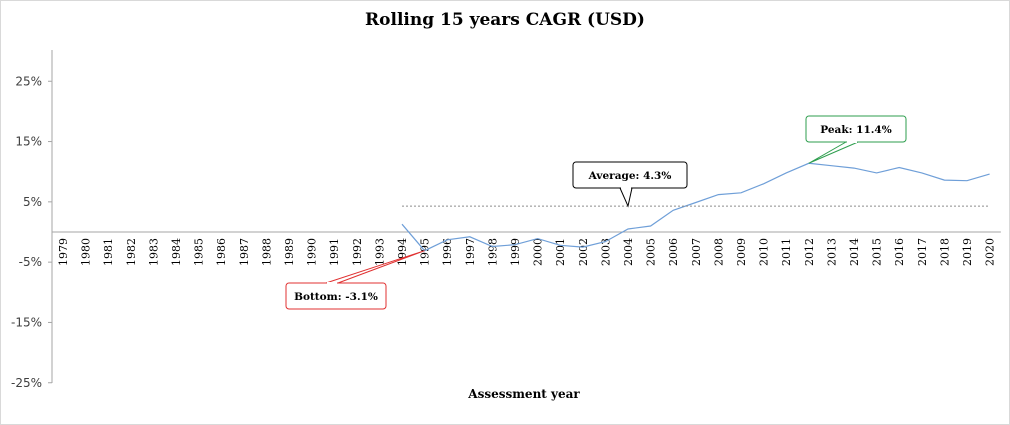 This screenshot has height=425, width=1010. I want to click on x-tick-label: 1981, so click(108, 252).